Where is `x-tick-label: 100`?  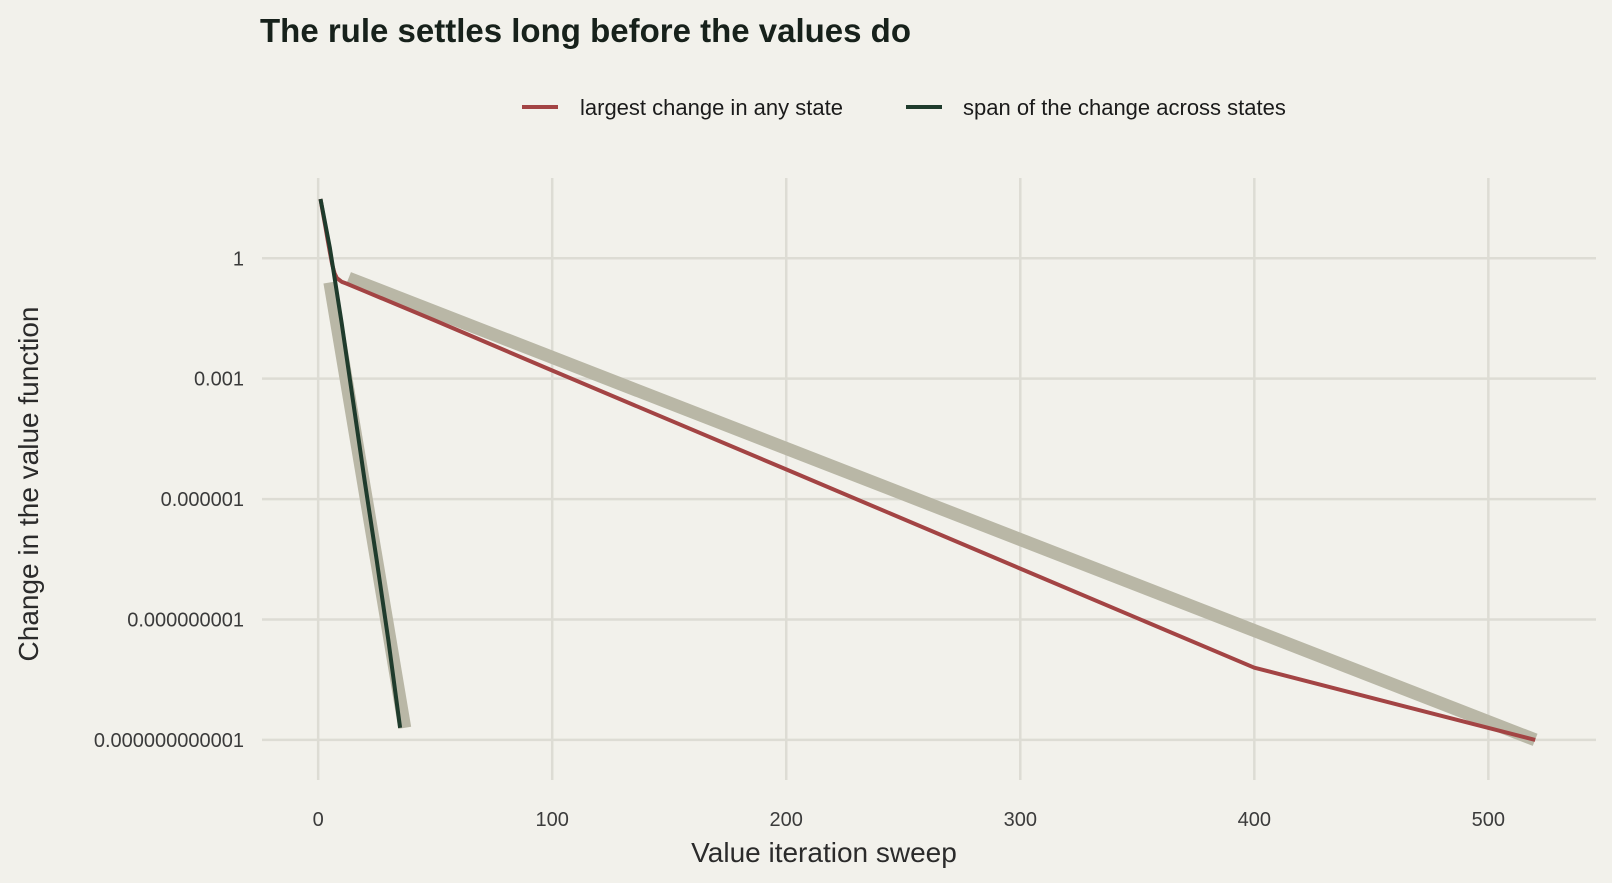 x-tick-label: 100 is located at coordinates (552, 820).